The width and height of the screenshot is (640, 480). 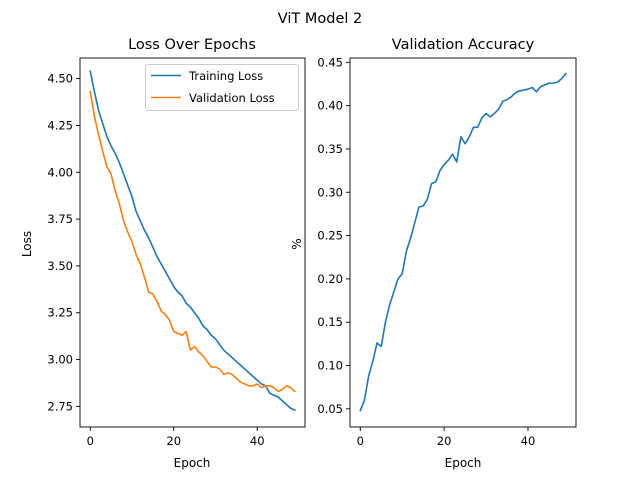 What do you see at coordinates (232, 98) in the screenshot?
I see `legend-label-validation-loss: Validation Loss` at bounding box center [232, 98].